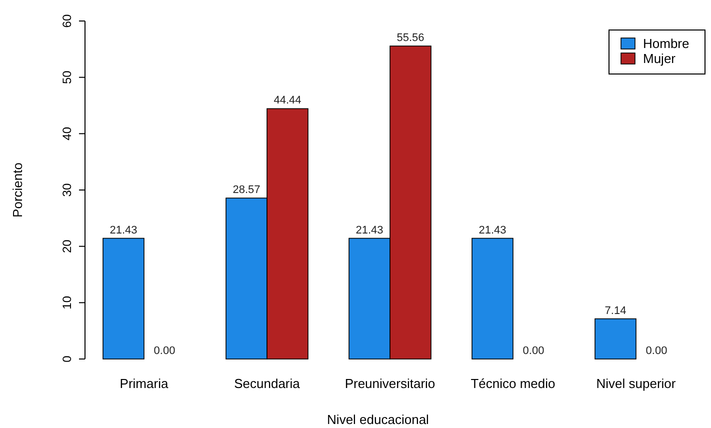 The width and height of the screenshot is (711, 428). Describe the element at coordinates (288, 100) in the screenshot. I see `text: 44.44` at that location.